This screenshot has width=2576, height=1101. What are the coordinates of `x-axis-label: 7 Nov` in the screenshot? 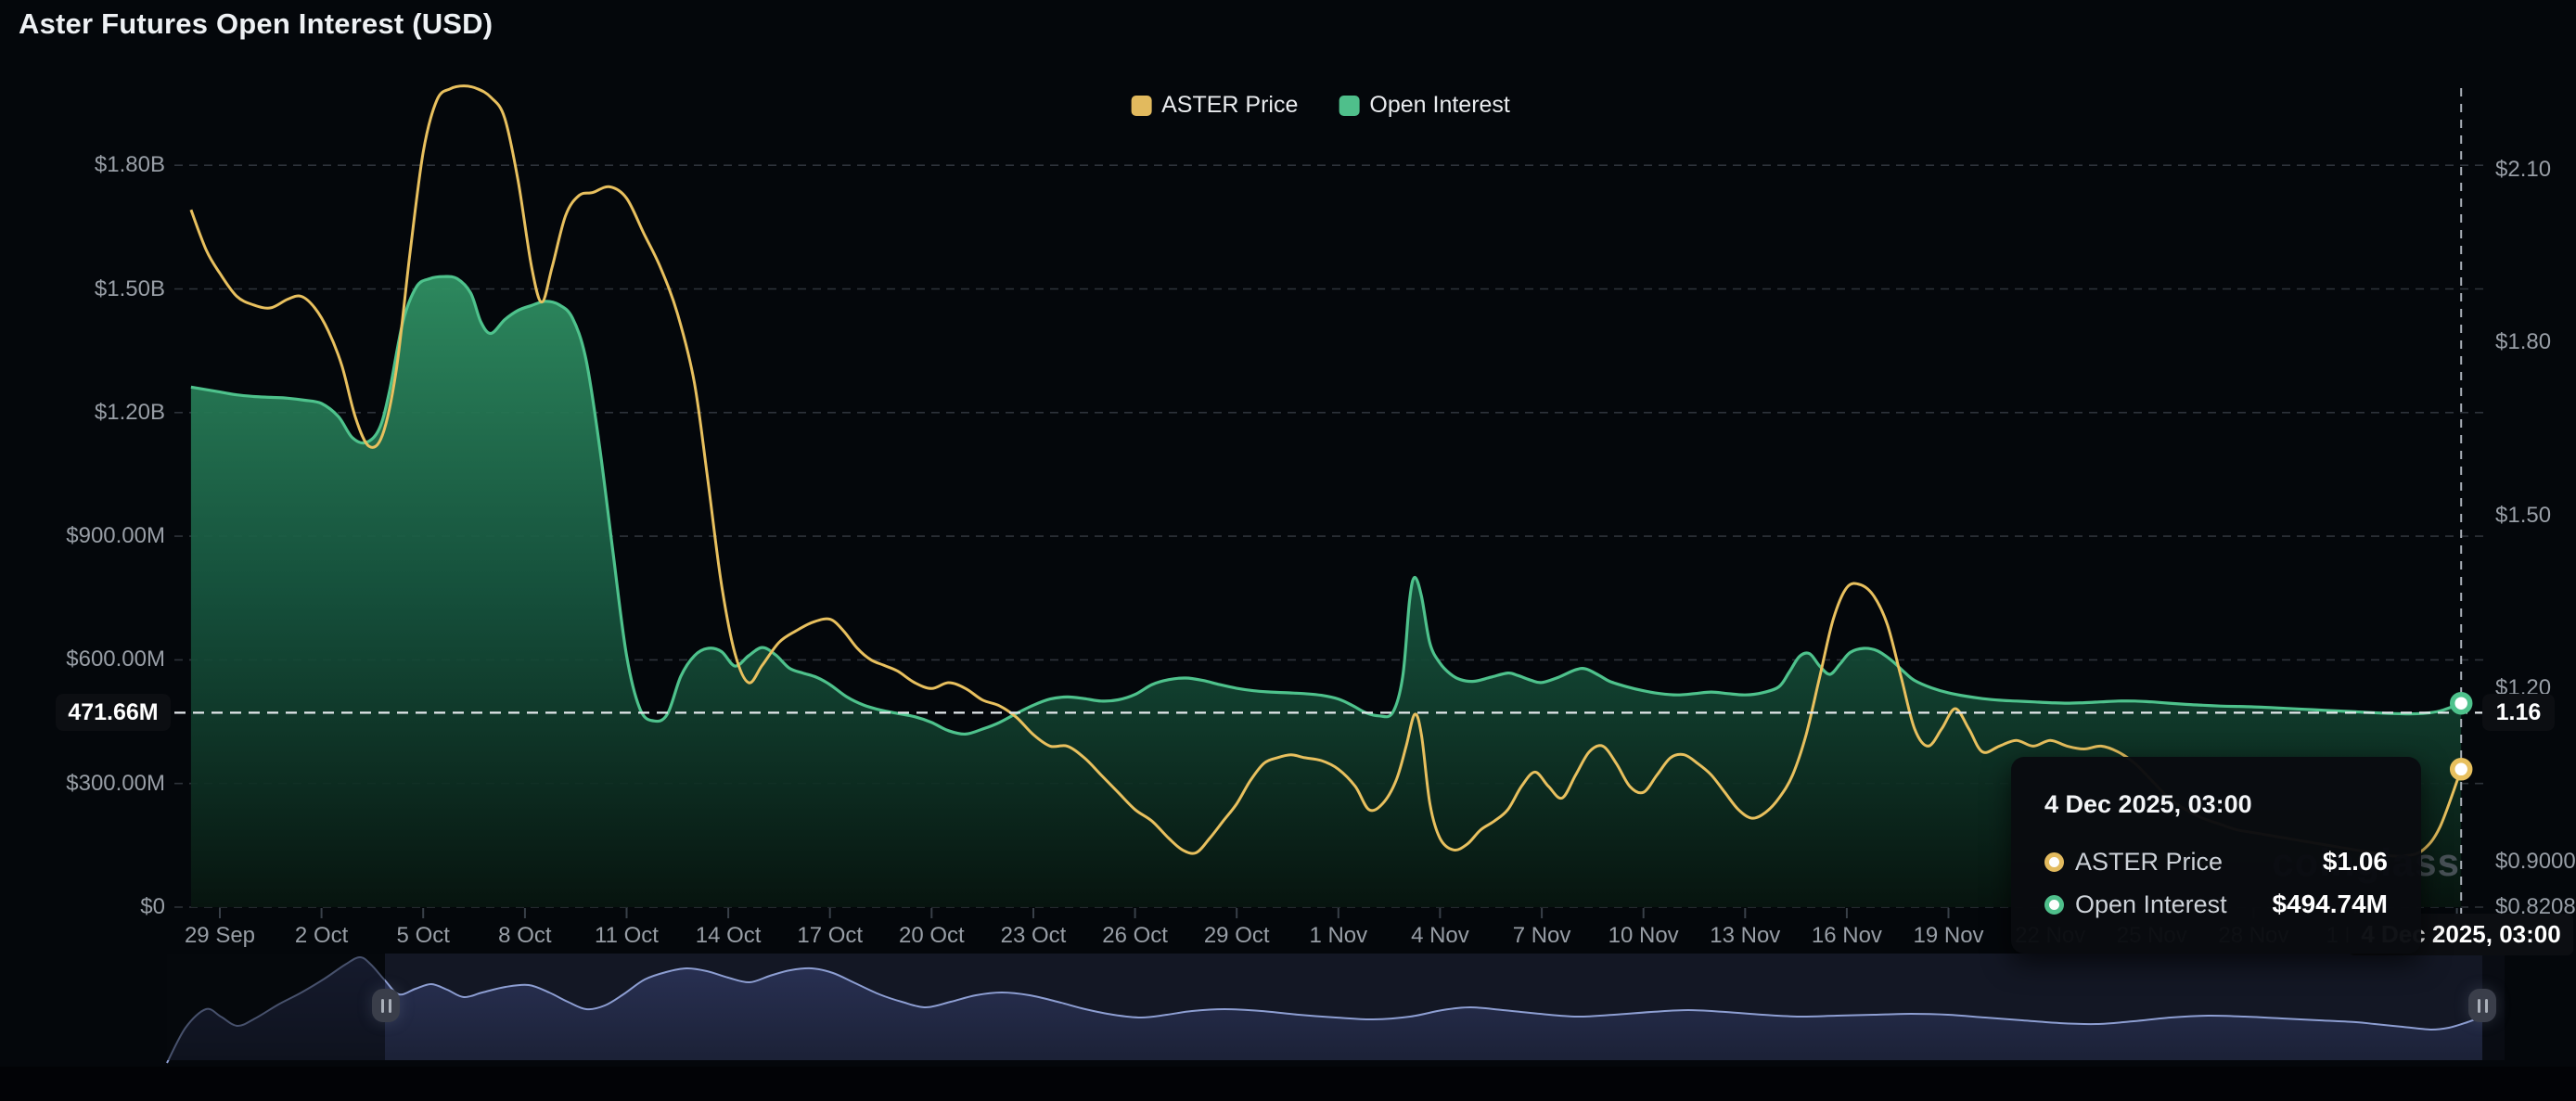 It's located at (1541, 935).